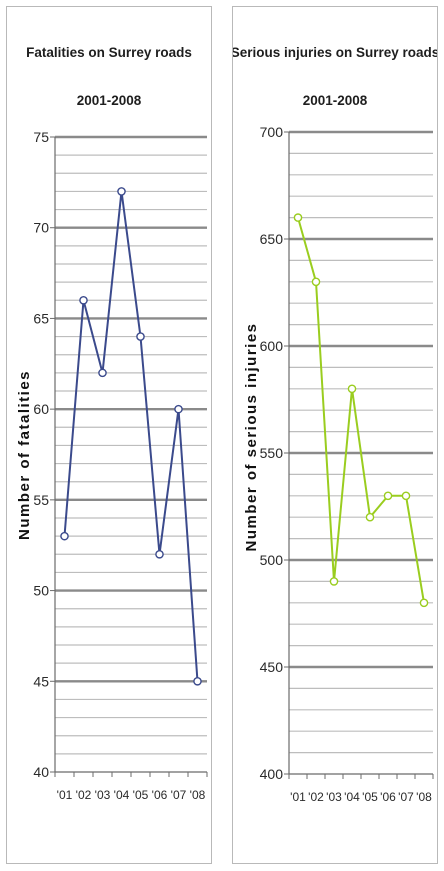 The height and width of the screenshot is (871, 444). I want to click on y-tick-label: 600, so click(272, 346).